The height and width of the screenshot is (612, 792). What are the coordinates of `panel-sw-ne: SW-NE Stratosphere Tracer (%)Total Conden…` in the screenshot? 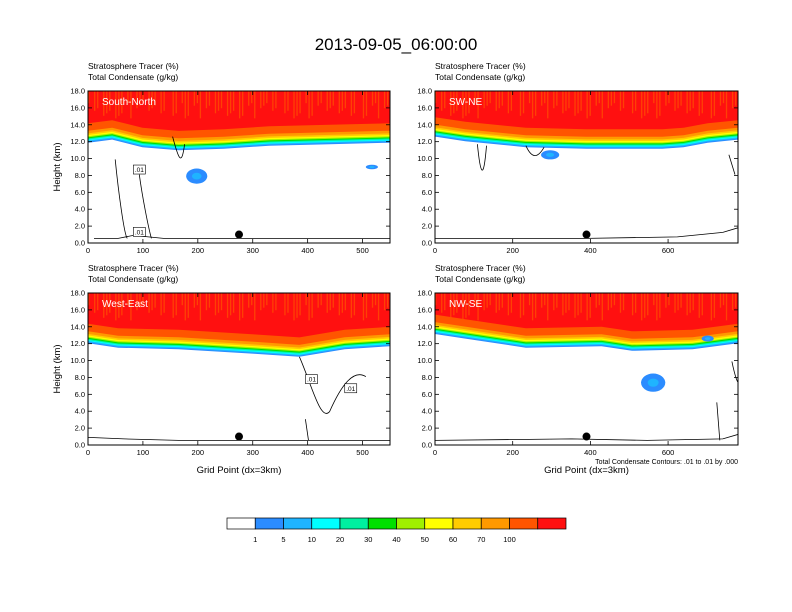 It's located at (578, 158).